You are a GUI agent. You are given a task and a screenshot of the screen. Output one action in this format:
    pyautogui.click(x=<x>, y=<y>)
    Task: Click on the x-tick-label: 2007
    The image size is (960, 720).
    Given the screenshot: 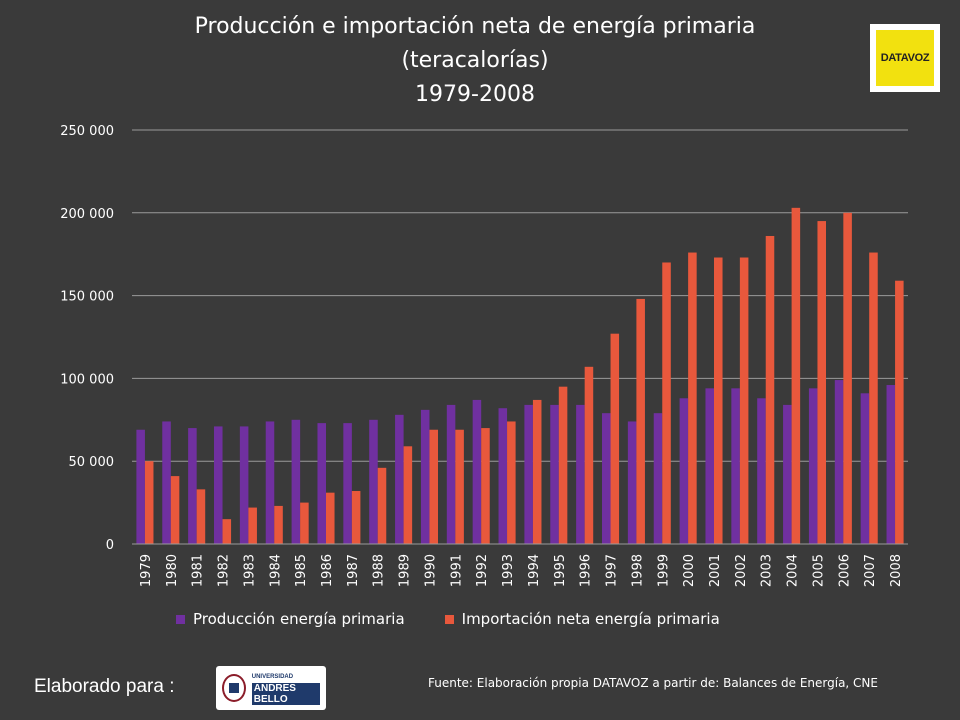 What is the action you would take?
    pyautogui.click(x=870, y=570)
    